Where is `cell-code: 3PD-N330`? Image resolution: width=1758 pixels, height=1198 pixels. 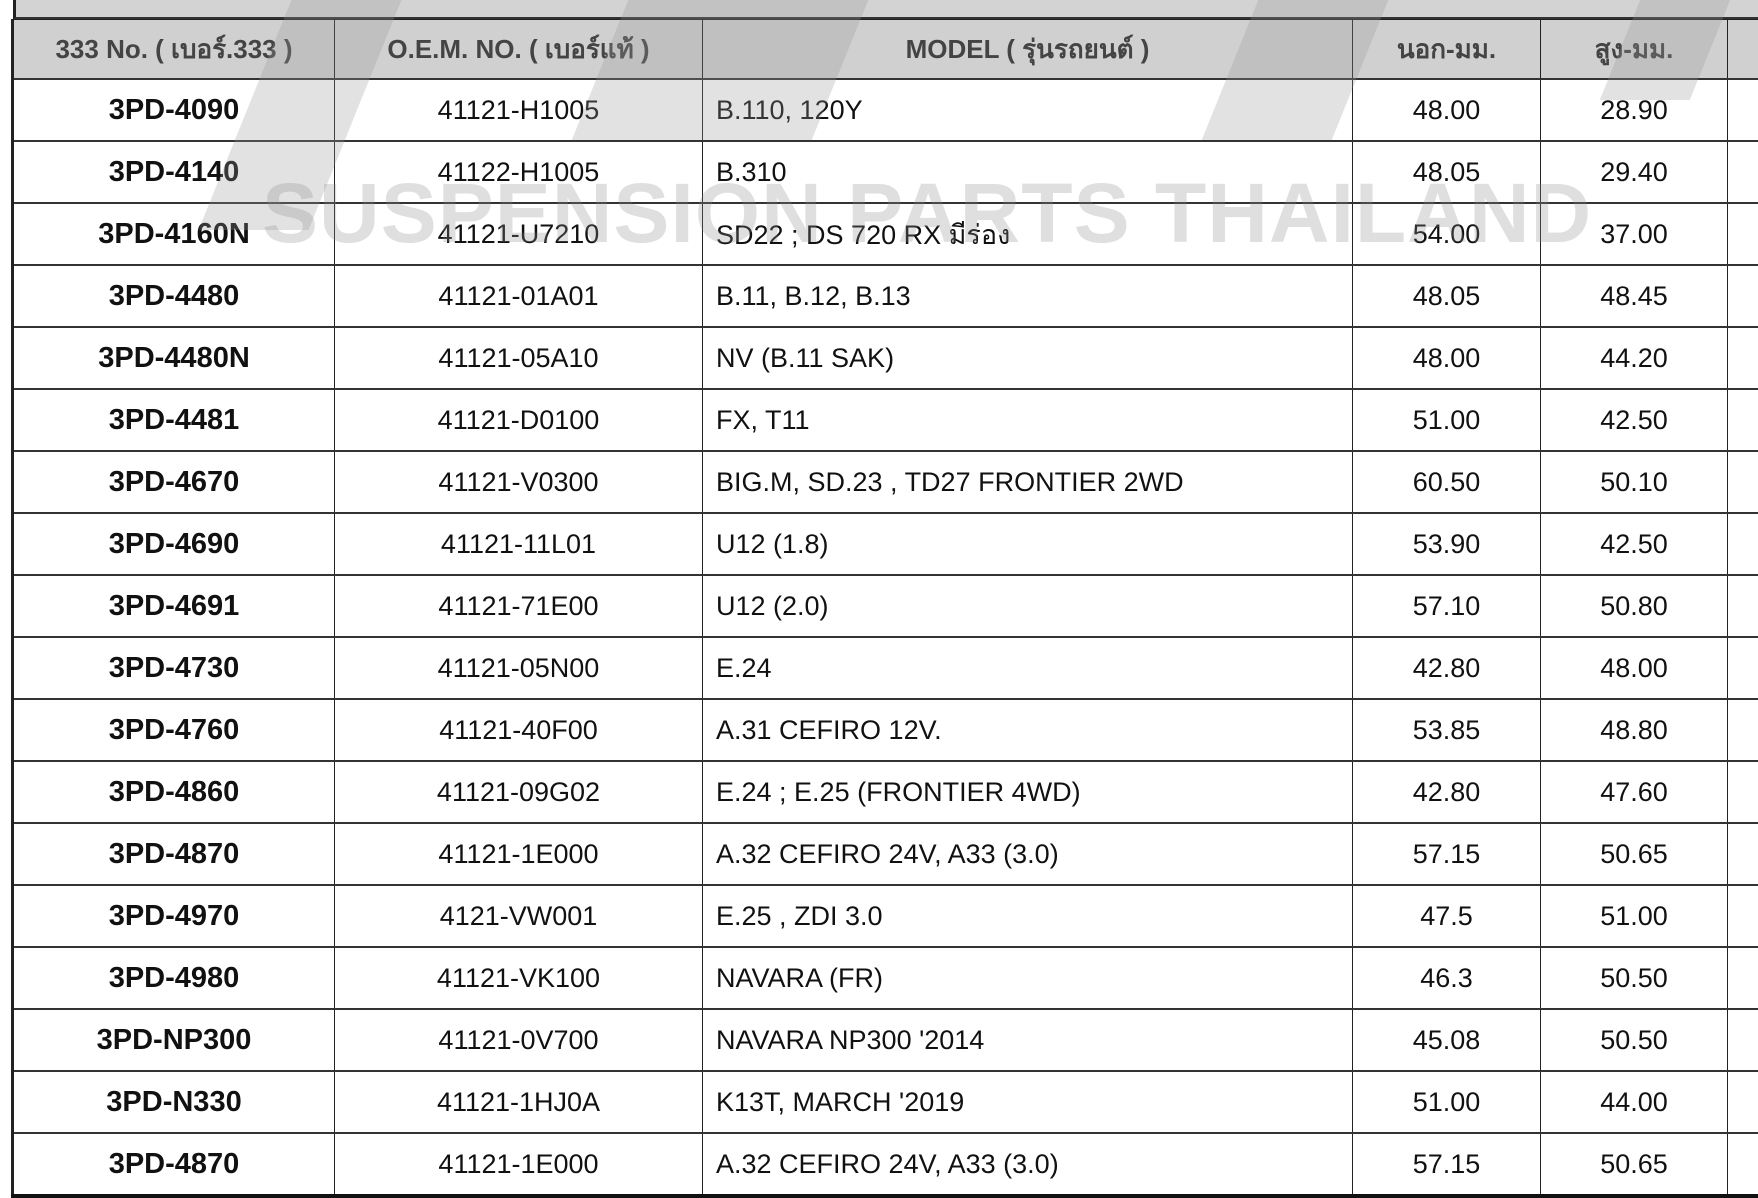
cell-code: 3PD-N330 is located at coordinates (174, 1102).